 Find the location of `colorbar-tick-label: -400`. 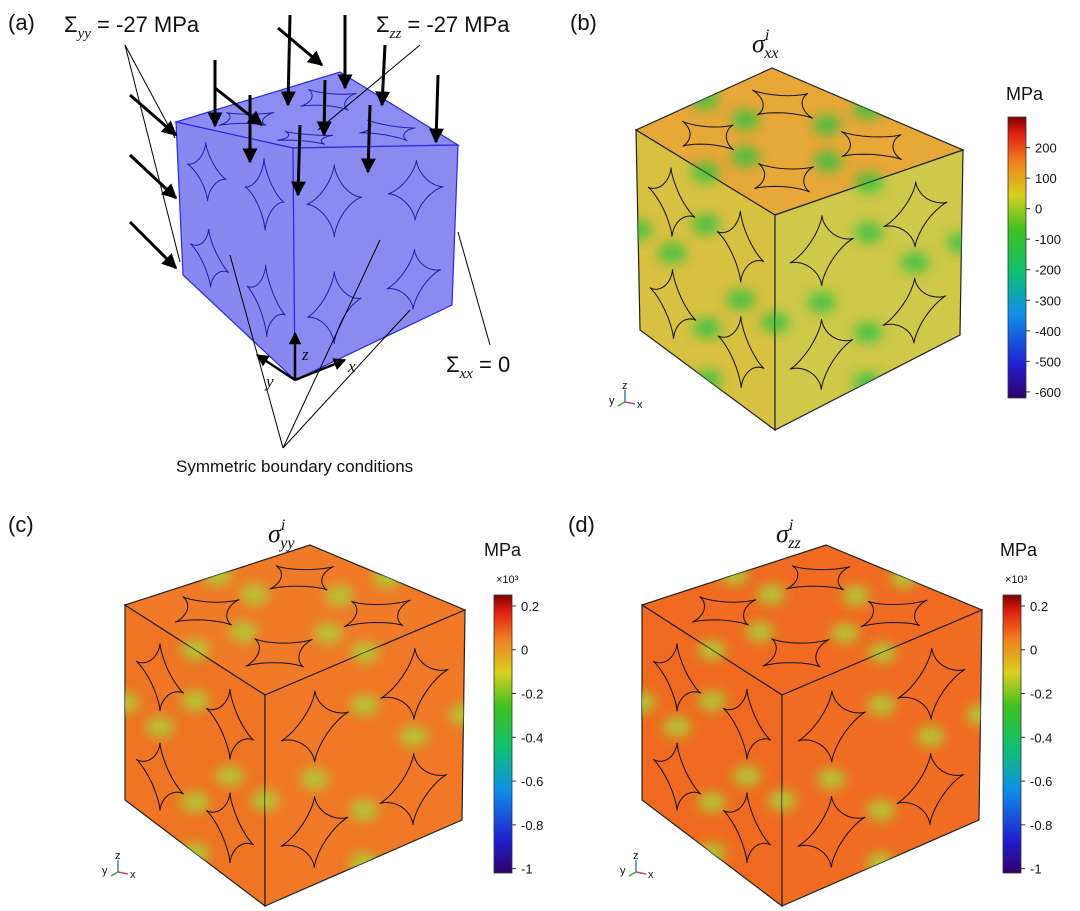

colorbar-tick-label: -400 is located at coordinates (1048, 331).